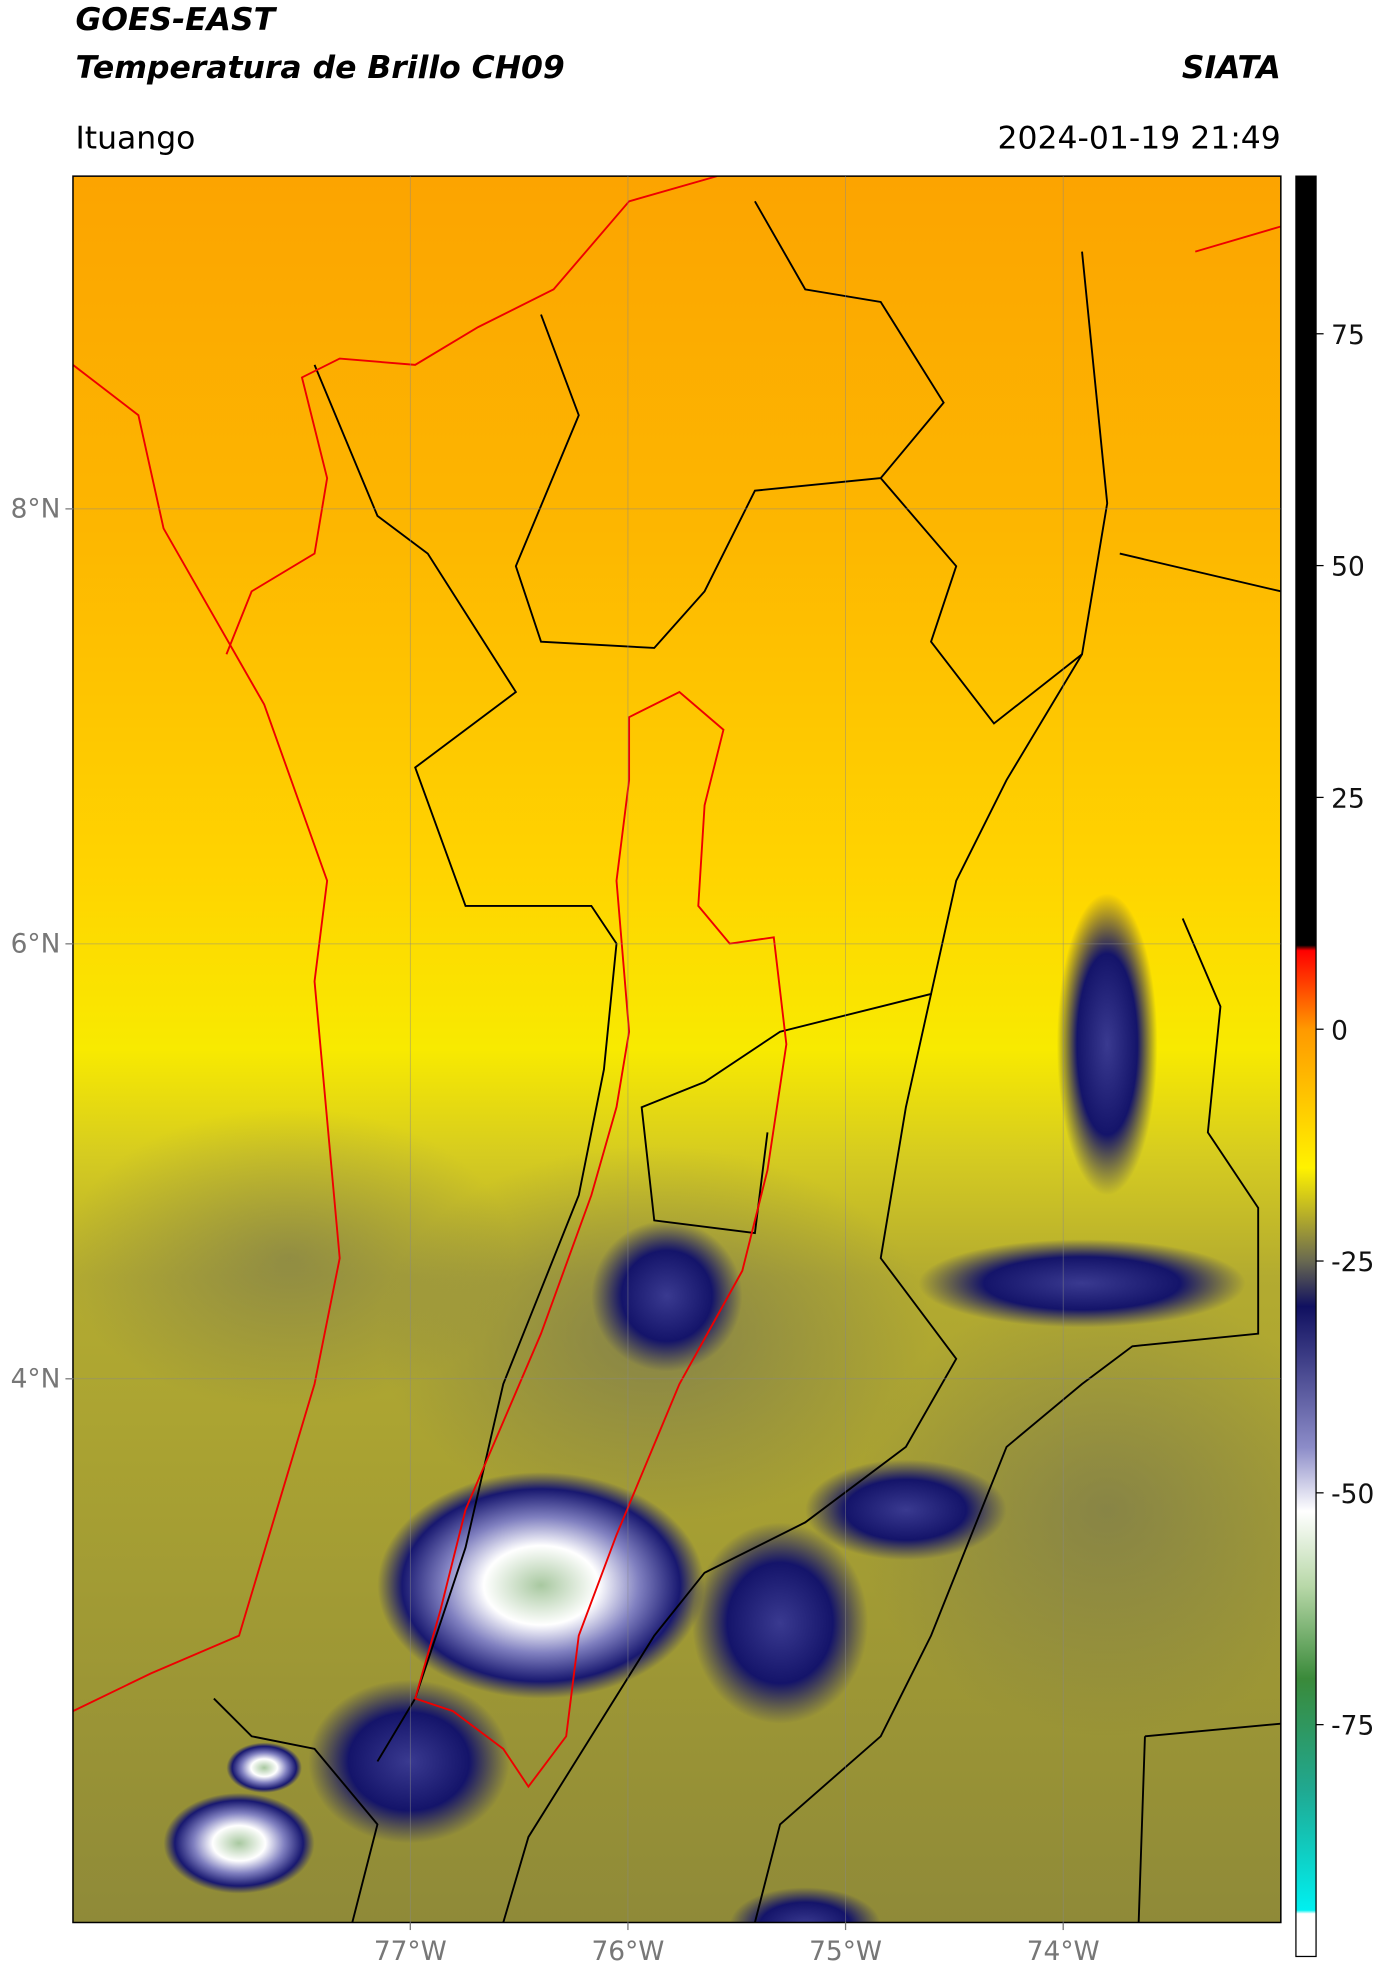 Image resolution: width=1384 pixels, height=1981 pixels. Describe the element at coordinates (135, 138) in the screenshot. I see `location: Ituango` at that location.